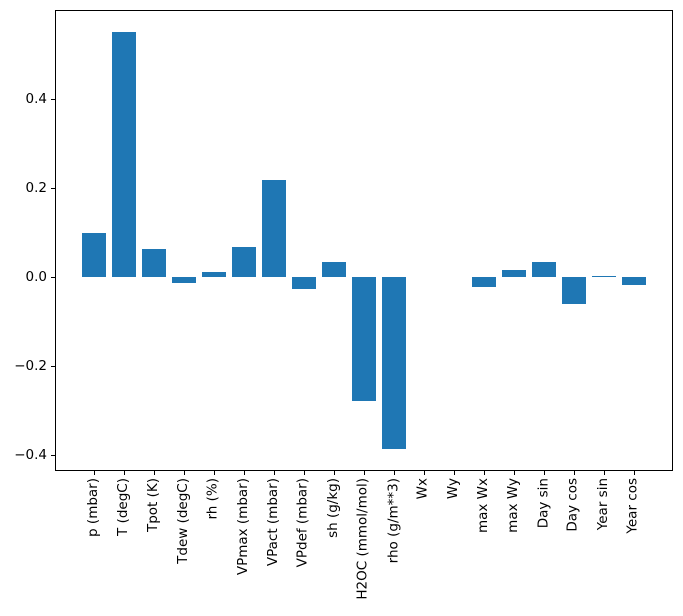 The height and width of the screenshot is (616, 683). I want to click on x-axis-tick-label: VPact (mbar), so click(272, 522).